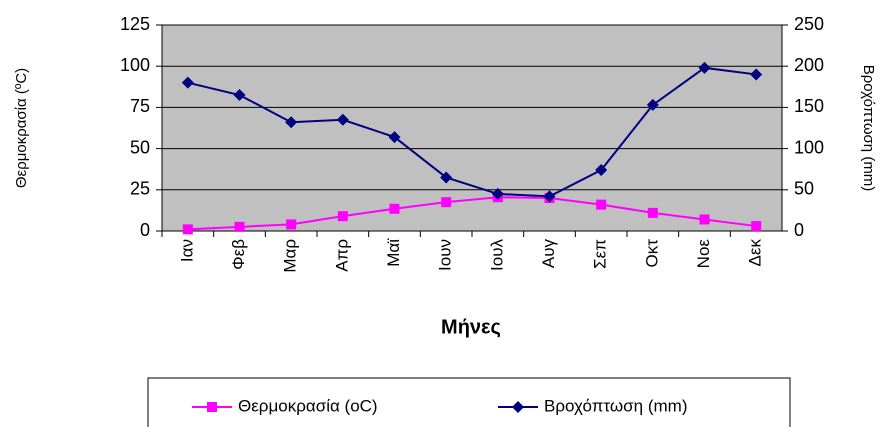 The image size is (888, 427). Describe the element at coordinates (135, 24) in the screenshot. I see `y-tick-label: 125` at that location.